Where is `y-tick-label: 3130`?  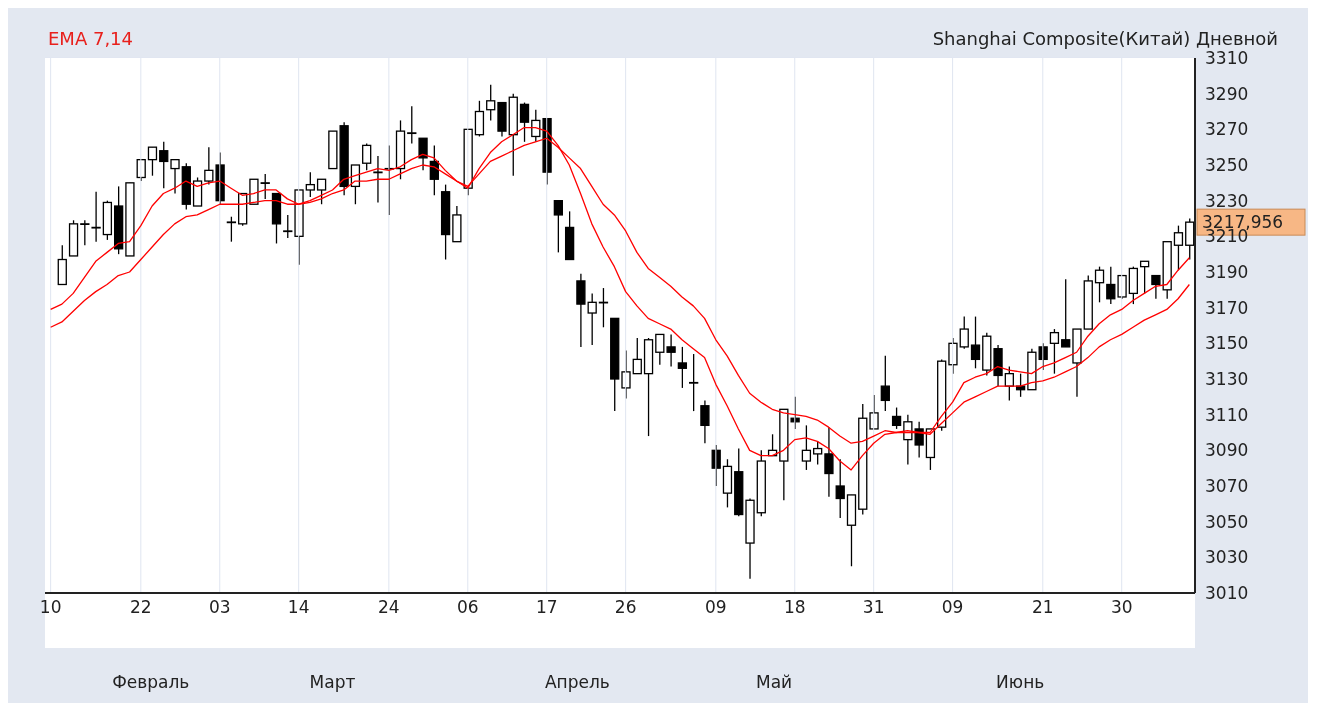 y-tick-label: 3130 is located at coordinates (1227, 379).